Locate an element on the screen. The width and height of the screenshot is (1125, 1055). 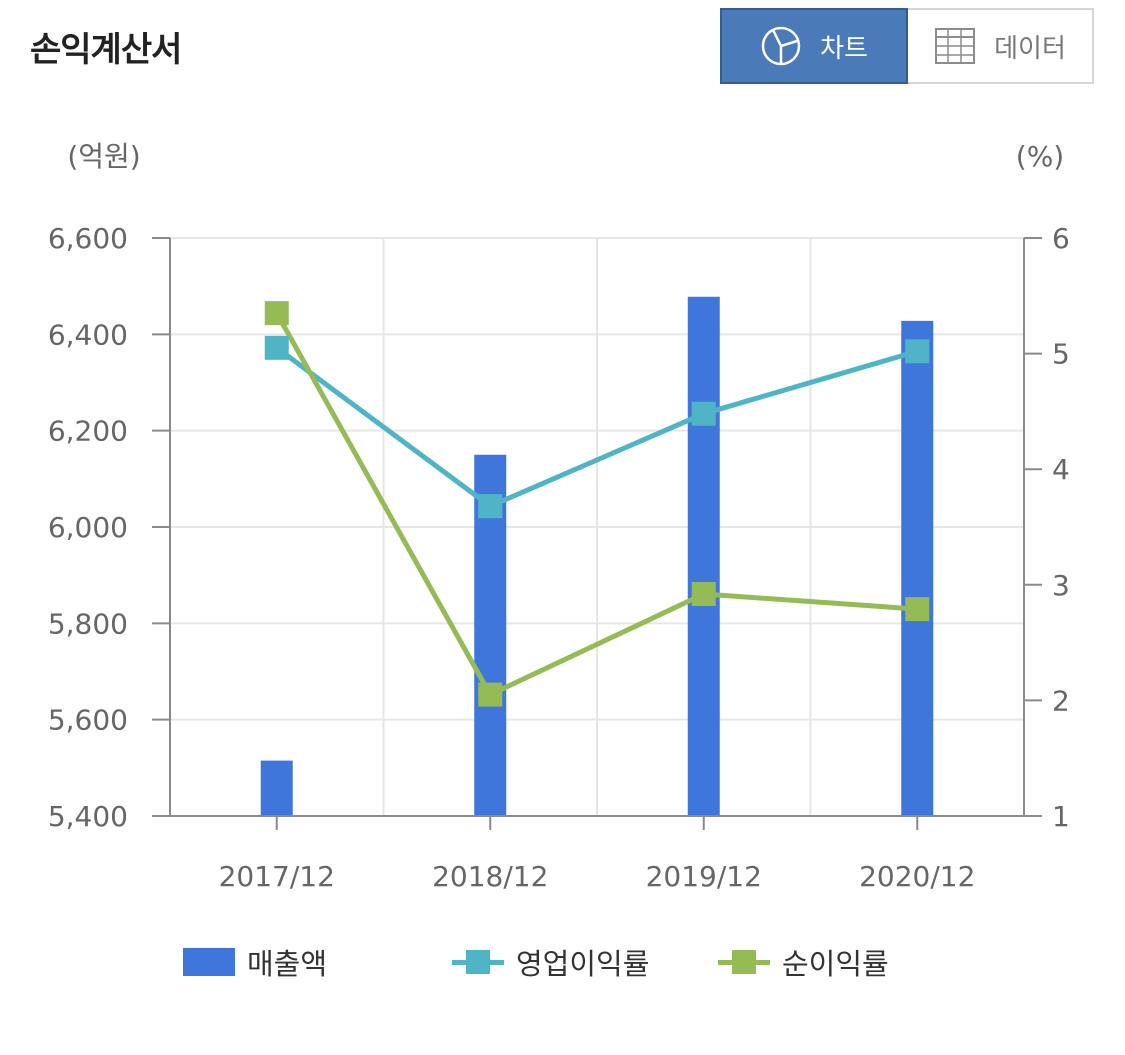
left-axis-tick-label: 5,800 is located at coordinates (88, 623).